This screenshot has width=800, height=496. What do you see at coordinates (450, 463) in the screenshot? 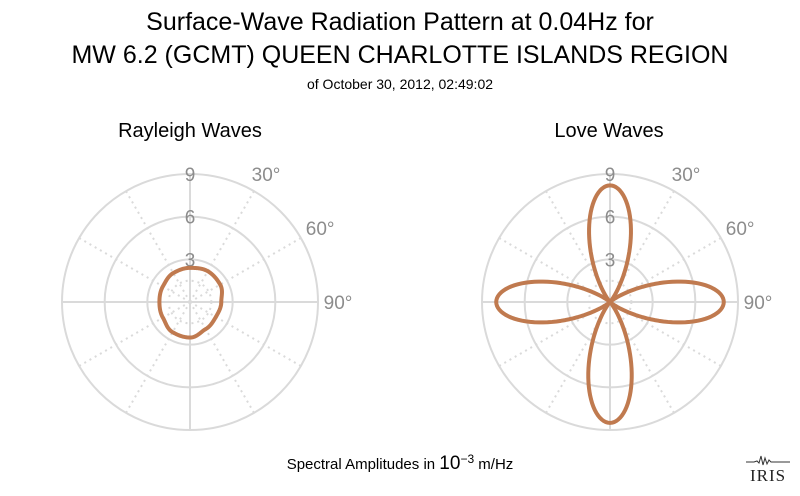
I see `unit-label-base: 10` at bounding box center [450, 463].